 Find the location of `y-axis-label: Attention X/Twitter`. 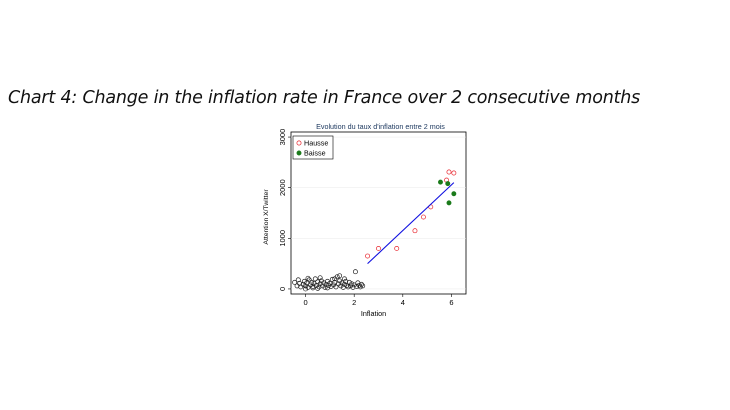

y-axis-label: Attention X/Twitter is located at coordinates (266, 217).